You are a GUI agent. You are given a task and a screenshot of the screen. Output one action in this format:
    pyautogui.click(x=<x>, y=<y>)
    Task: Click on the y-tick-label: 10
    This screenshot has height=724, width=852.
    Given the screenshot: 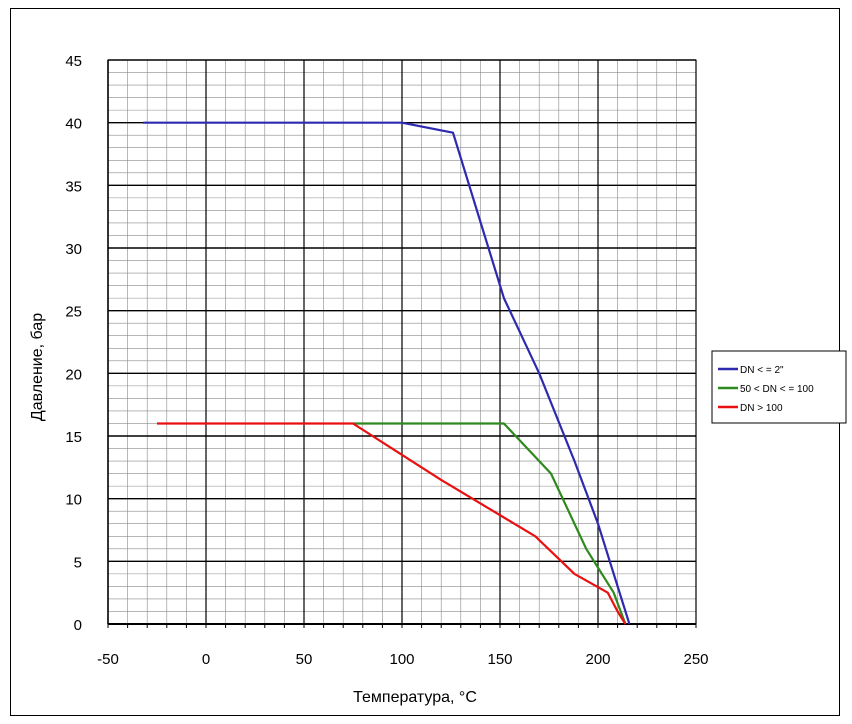 What is the action you would take?
    pyautogui.click(x=73, y=500)
    